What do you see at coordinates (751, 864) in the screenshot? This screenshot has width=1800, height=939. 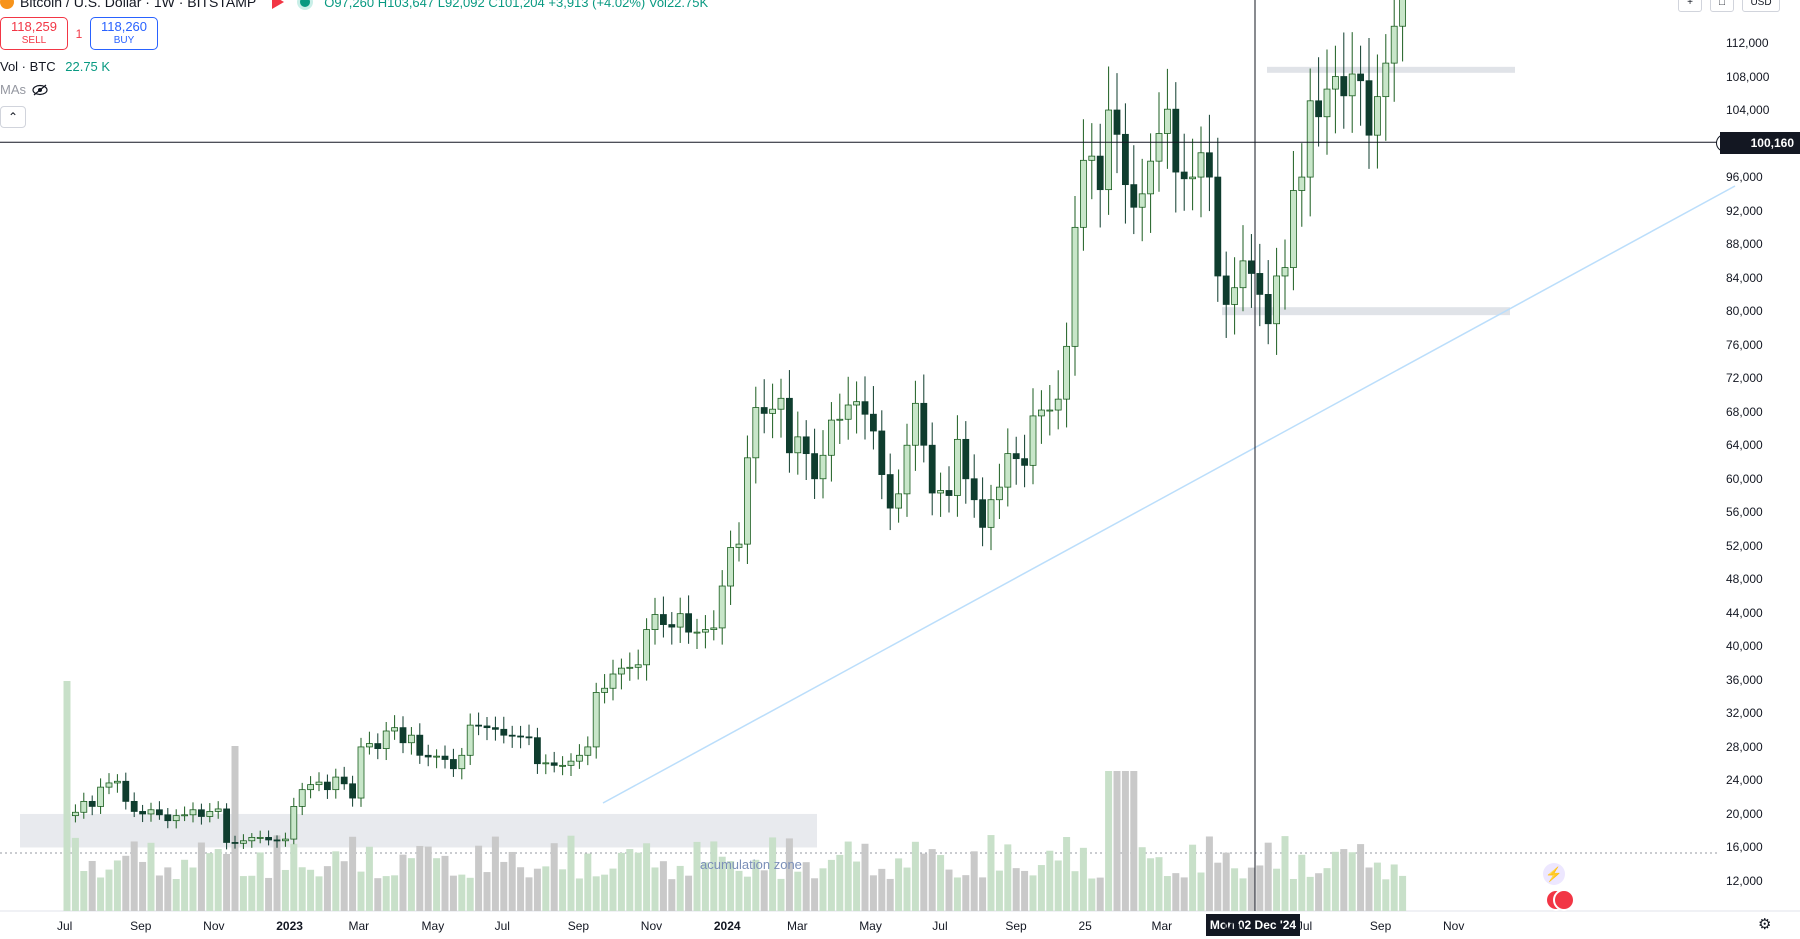 I see `zone-annotation: acumulation zone` at bounding box center [751, 864].